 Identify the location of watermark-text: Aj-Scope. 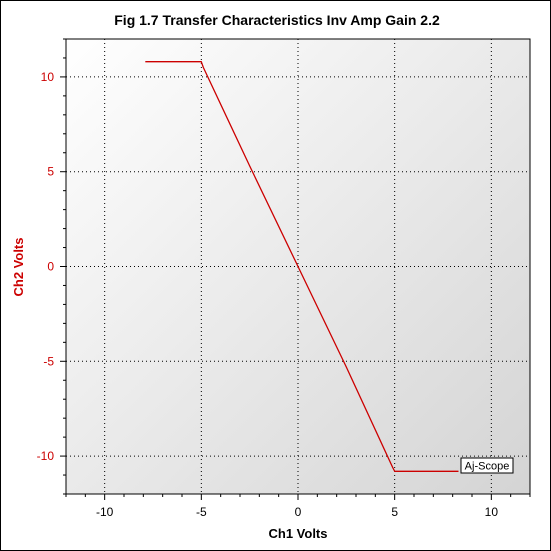
(487, 467).